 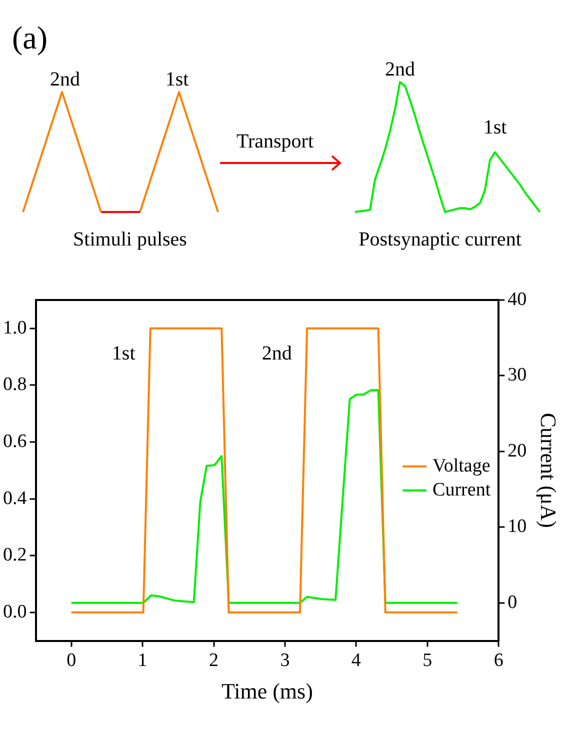 What do you see at coordinates (30, 37) in the screenshot?
I see `text: (a)` at bounding box center [30, 37].